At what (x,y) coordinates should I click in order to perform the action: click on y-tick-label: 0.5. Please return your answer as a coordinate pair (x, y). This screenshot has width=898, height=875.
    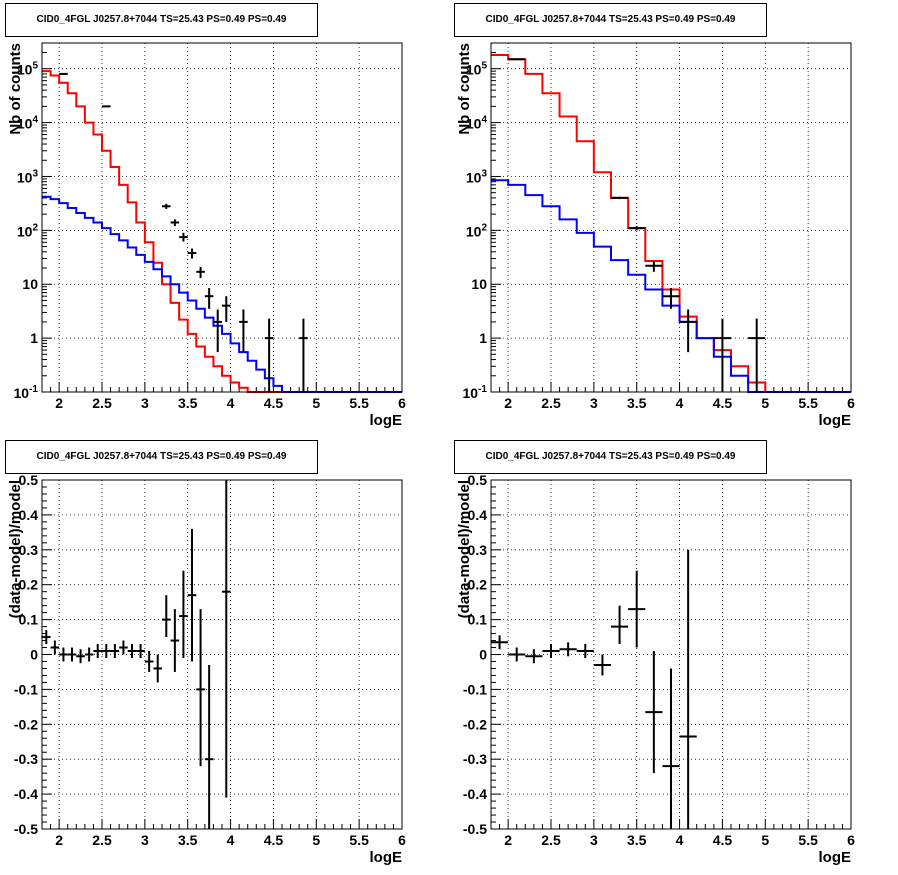
    Looking at the image, I should click on (478, 480).